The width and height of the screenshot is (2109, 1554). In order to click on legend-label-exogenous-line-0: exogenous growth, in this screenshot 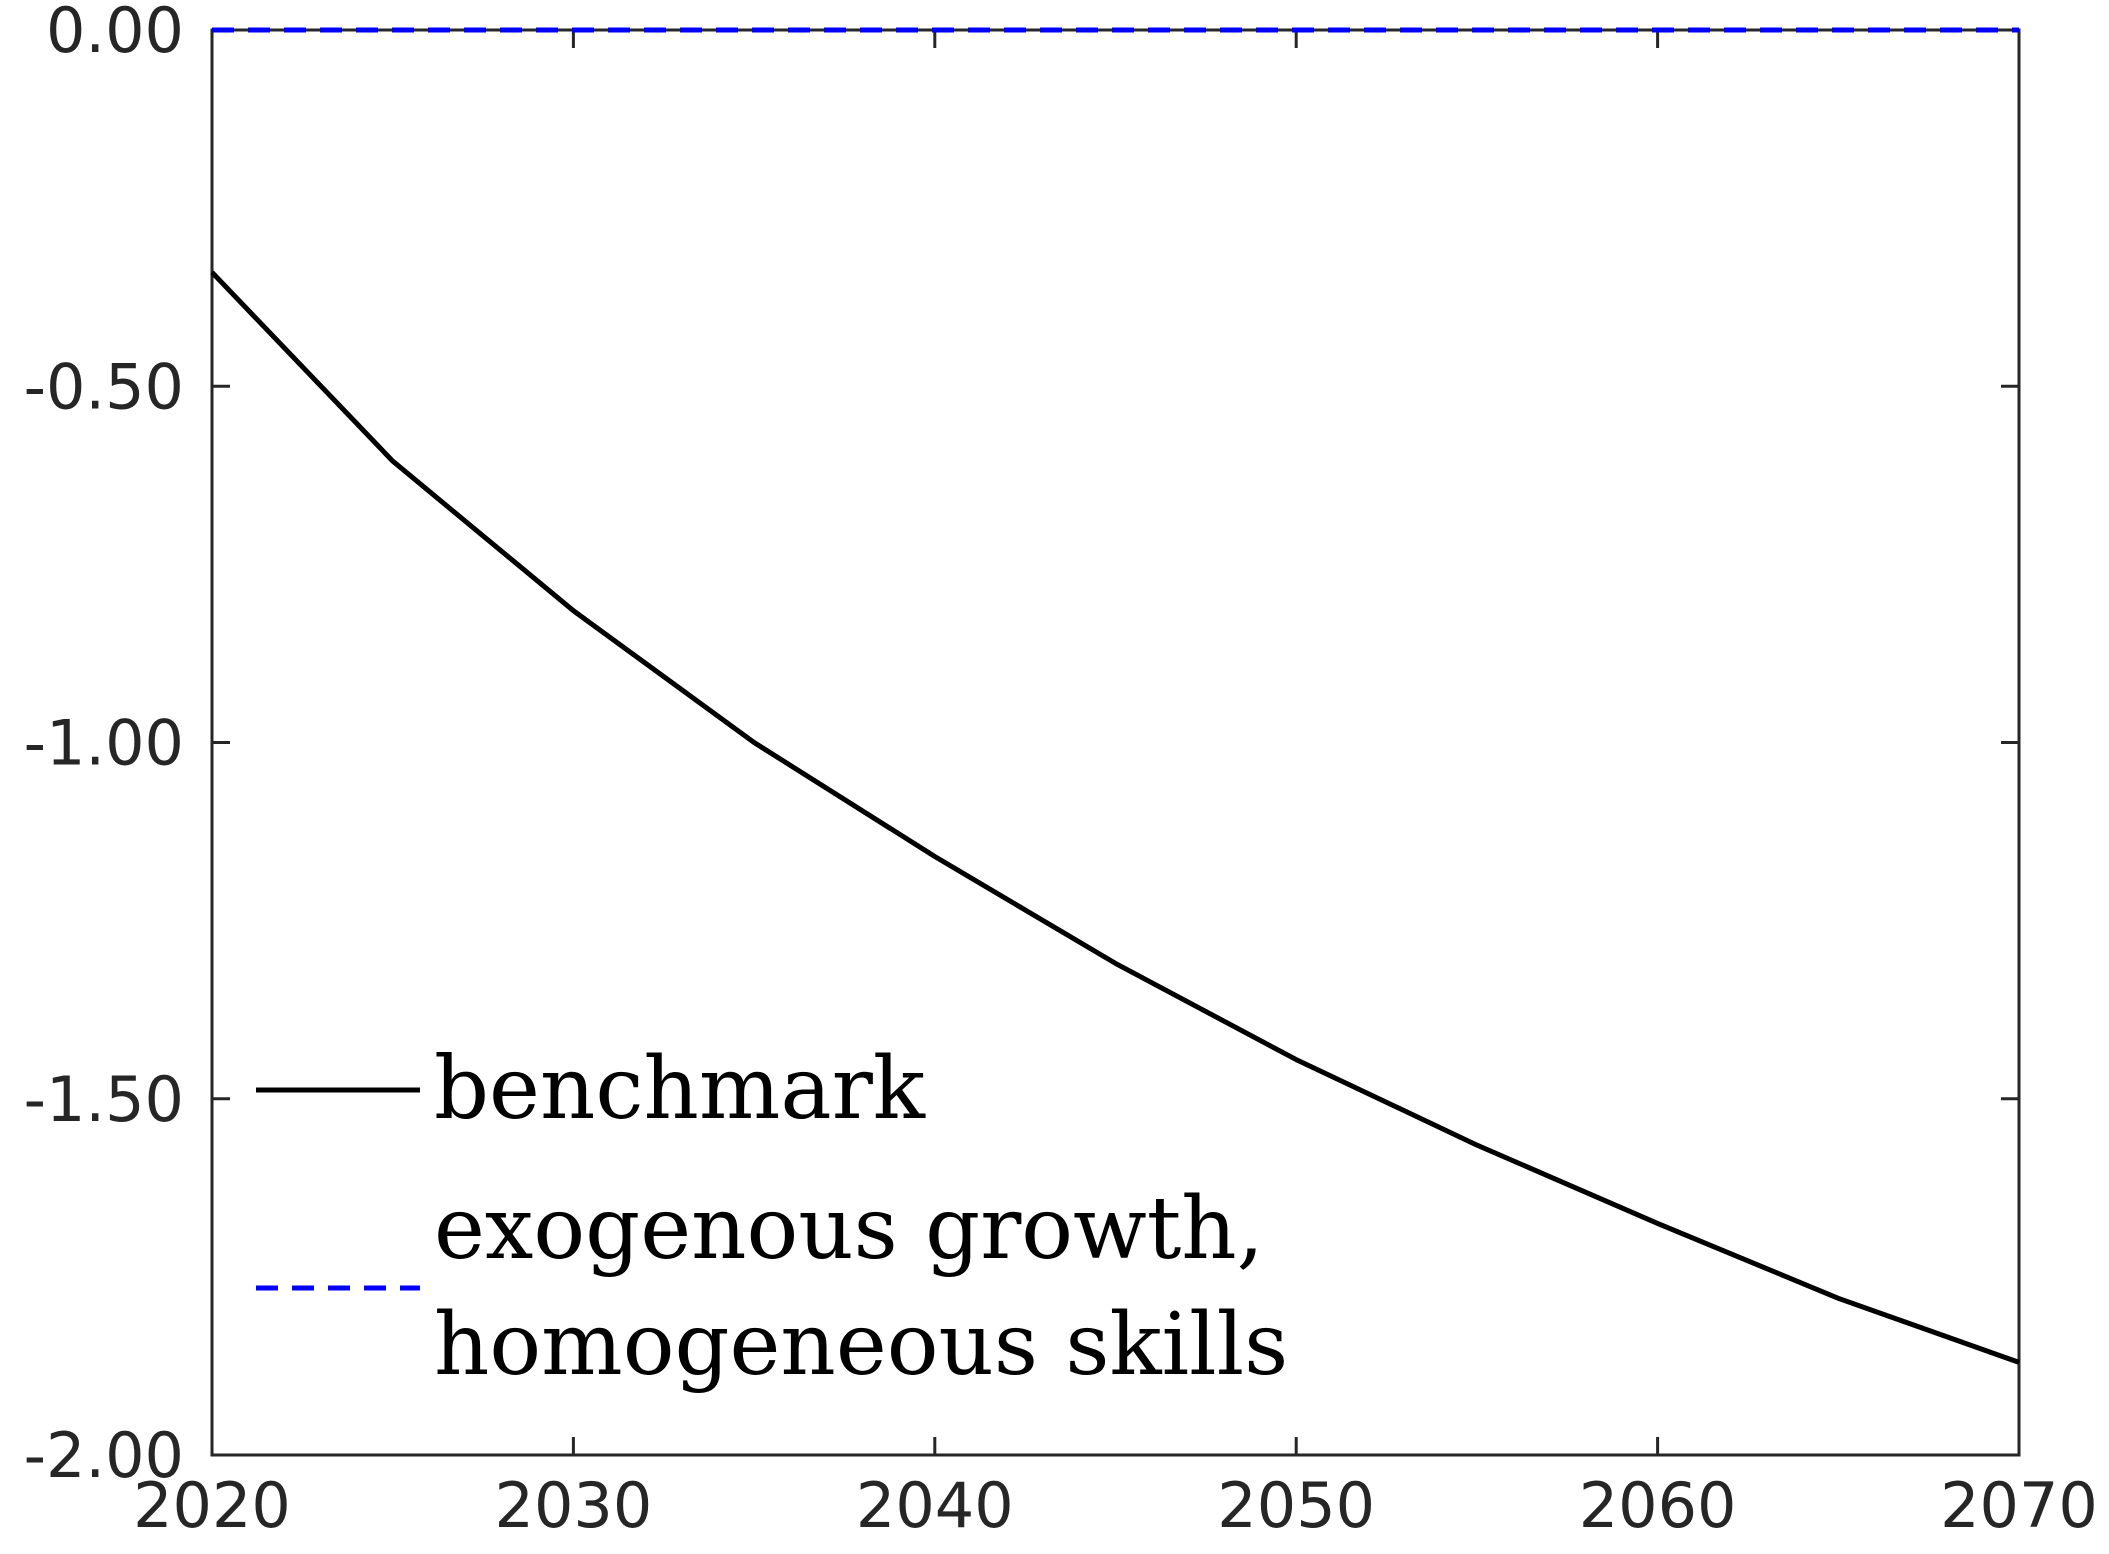, I will do `click(849, 1229)`.